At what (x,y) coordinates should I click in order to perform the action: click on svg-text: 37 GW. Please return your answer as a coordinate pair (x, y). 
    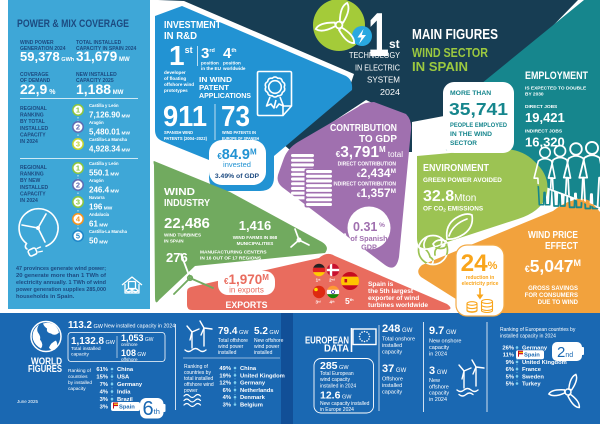
    Looking at the image, I should click on (394, 369).